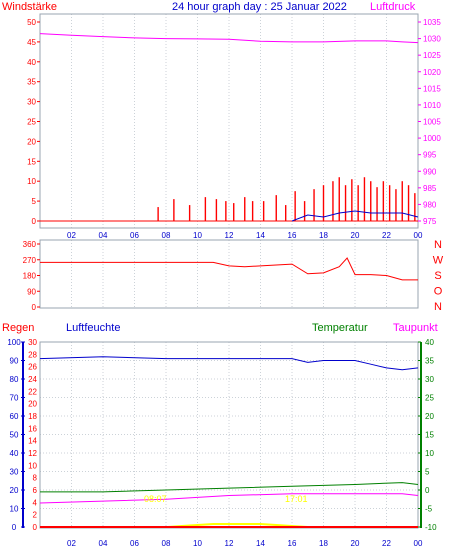 The width and height of the screenshot is (465, 560). What do you see at coordinates (29, 7) in the screenshot?
I see `wind-label: Windstärke` at bounding box center [29, 7].